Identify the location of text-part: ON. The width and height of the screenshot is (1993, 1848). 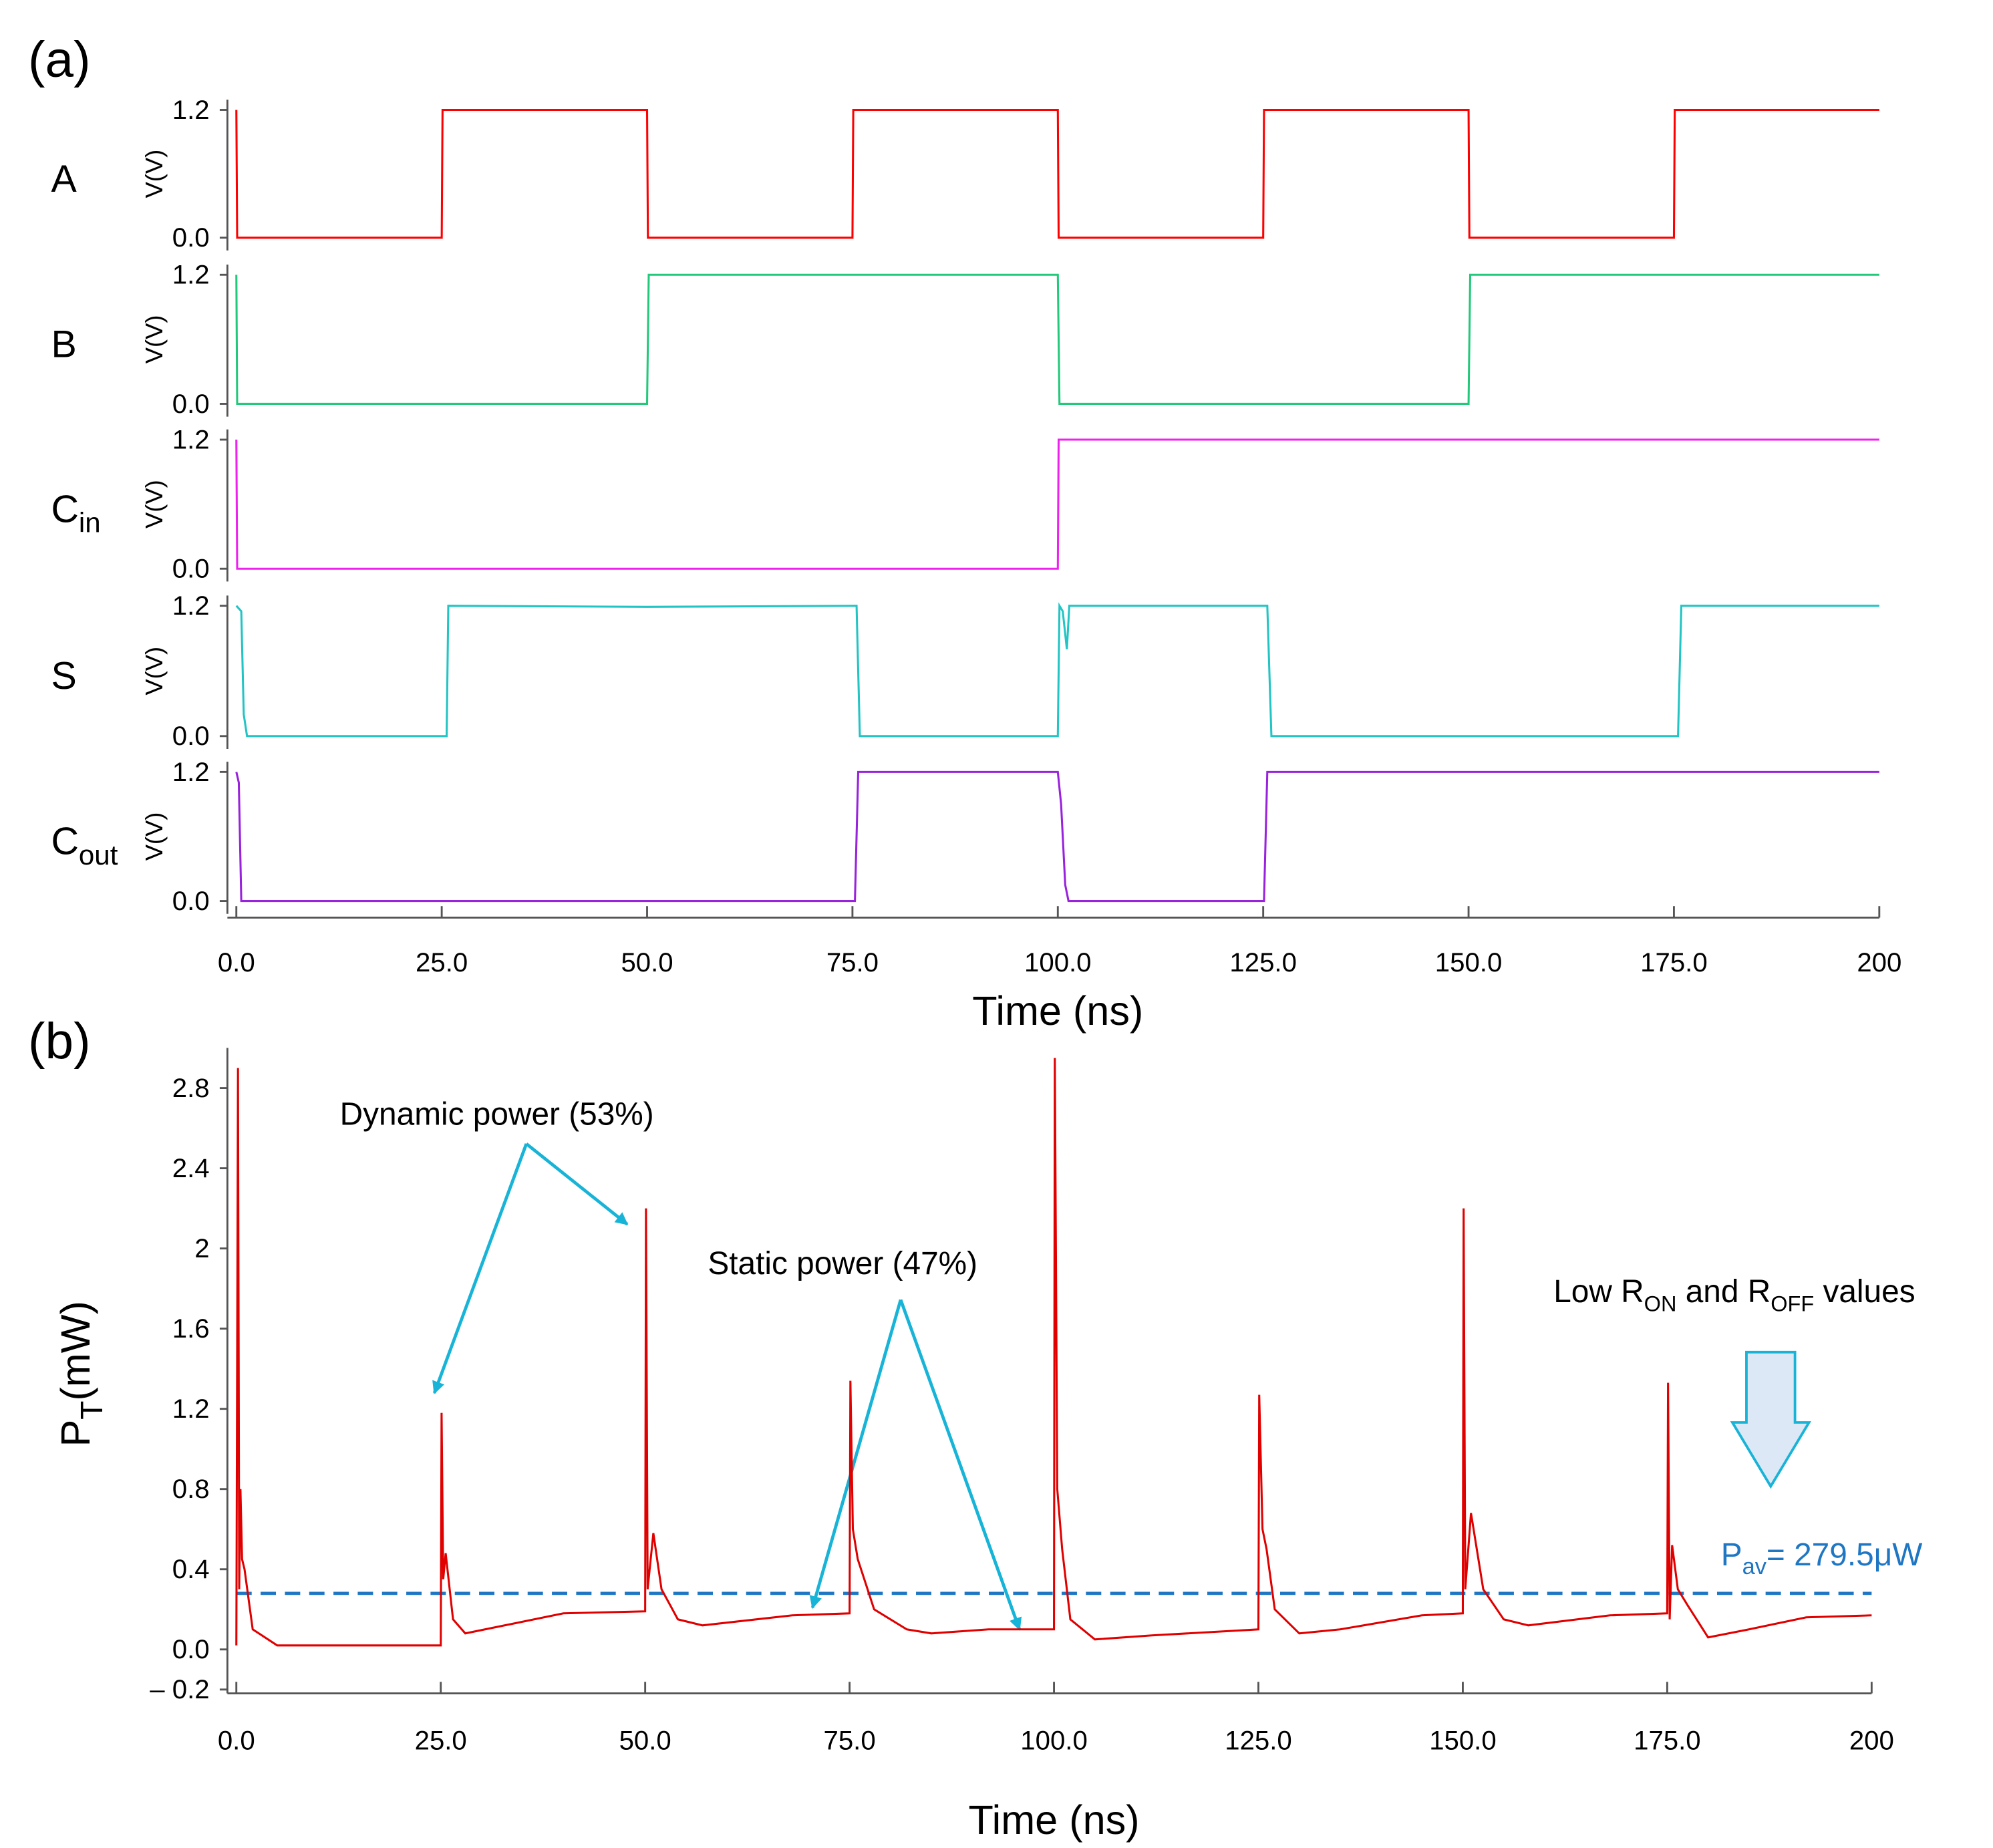
(1660, 1304).